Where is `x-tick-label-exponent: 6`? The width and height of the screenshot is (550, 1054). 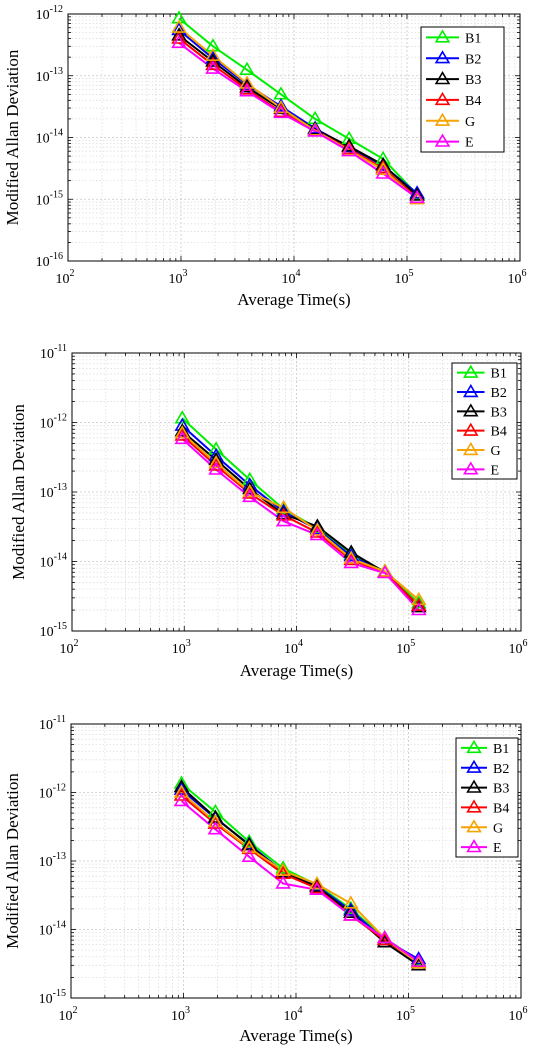
x-tick-label-exponent: 6 is located at coordinates (524, 273).